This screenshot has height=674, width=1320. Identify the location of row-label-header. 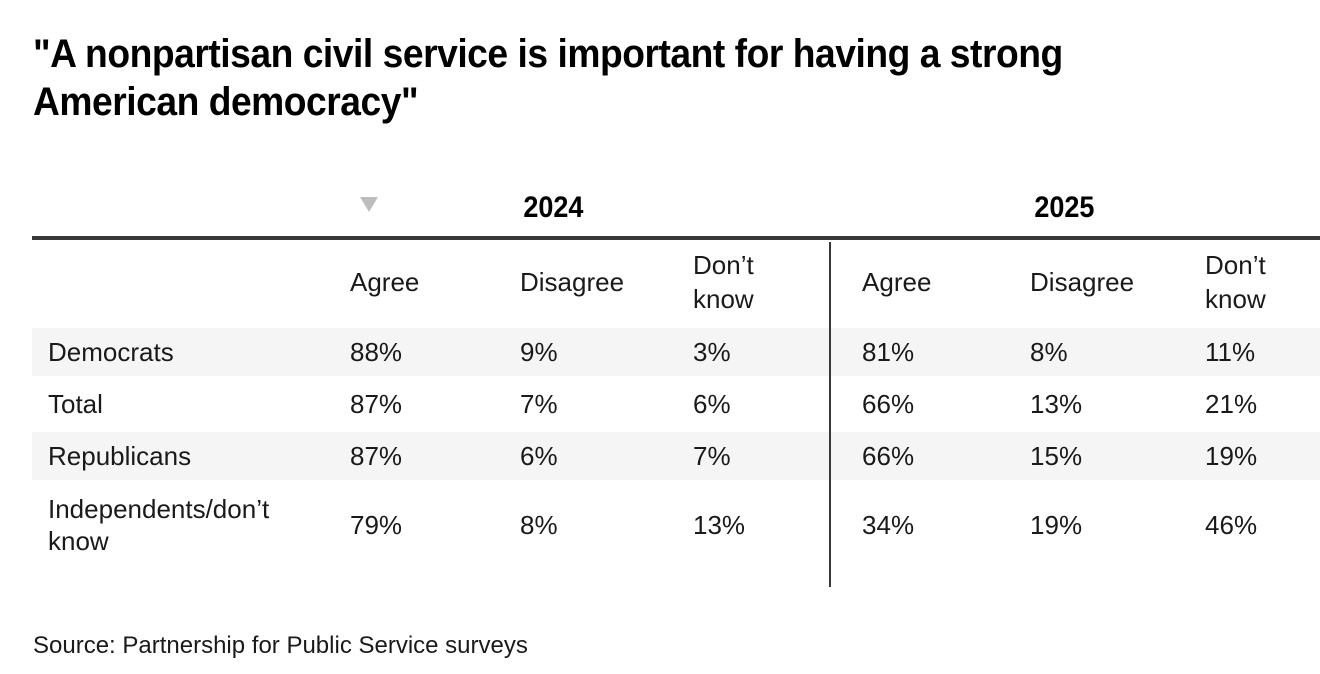
(183, 282).